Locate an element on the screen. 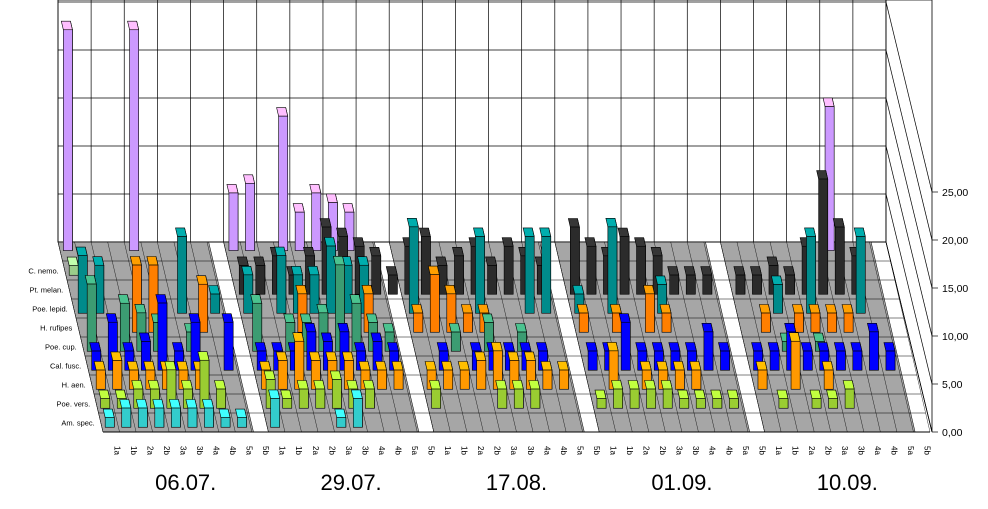 This screenshot has width=988, height=509. trap-label: 5b is located at coordinates (927, 450).